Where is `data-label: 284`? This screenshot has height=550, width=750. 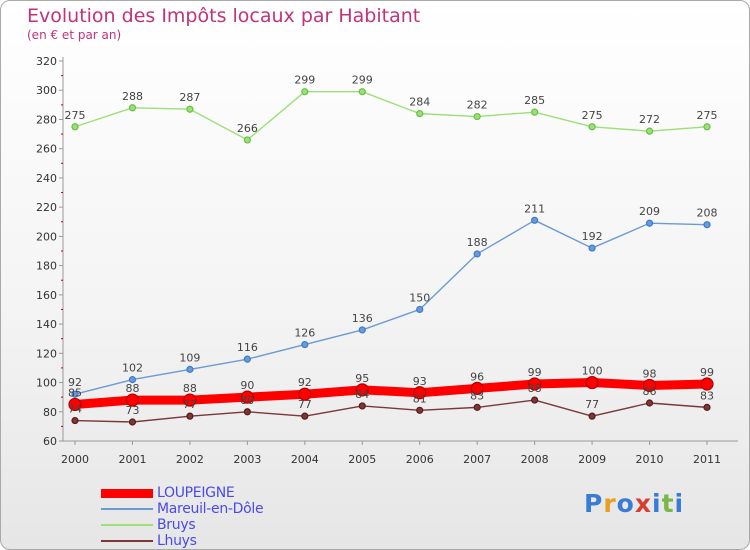
data-label: 284 is located at coordinates (419, 102).